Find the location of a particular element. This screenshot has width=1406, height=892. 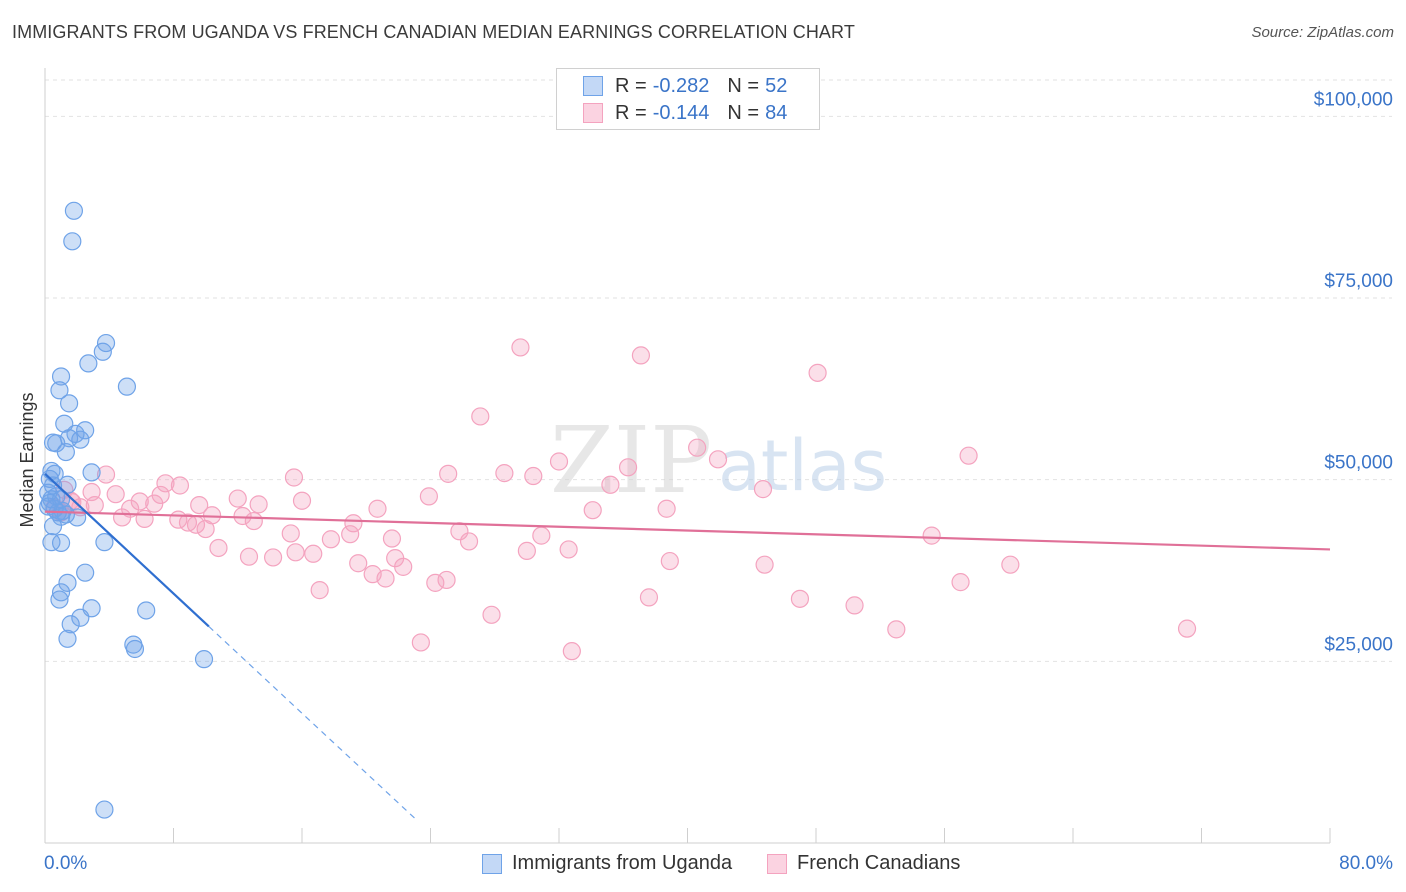

watermark-zip: ZIP is located at coordinates (631, 460).